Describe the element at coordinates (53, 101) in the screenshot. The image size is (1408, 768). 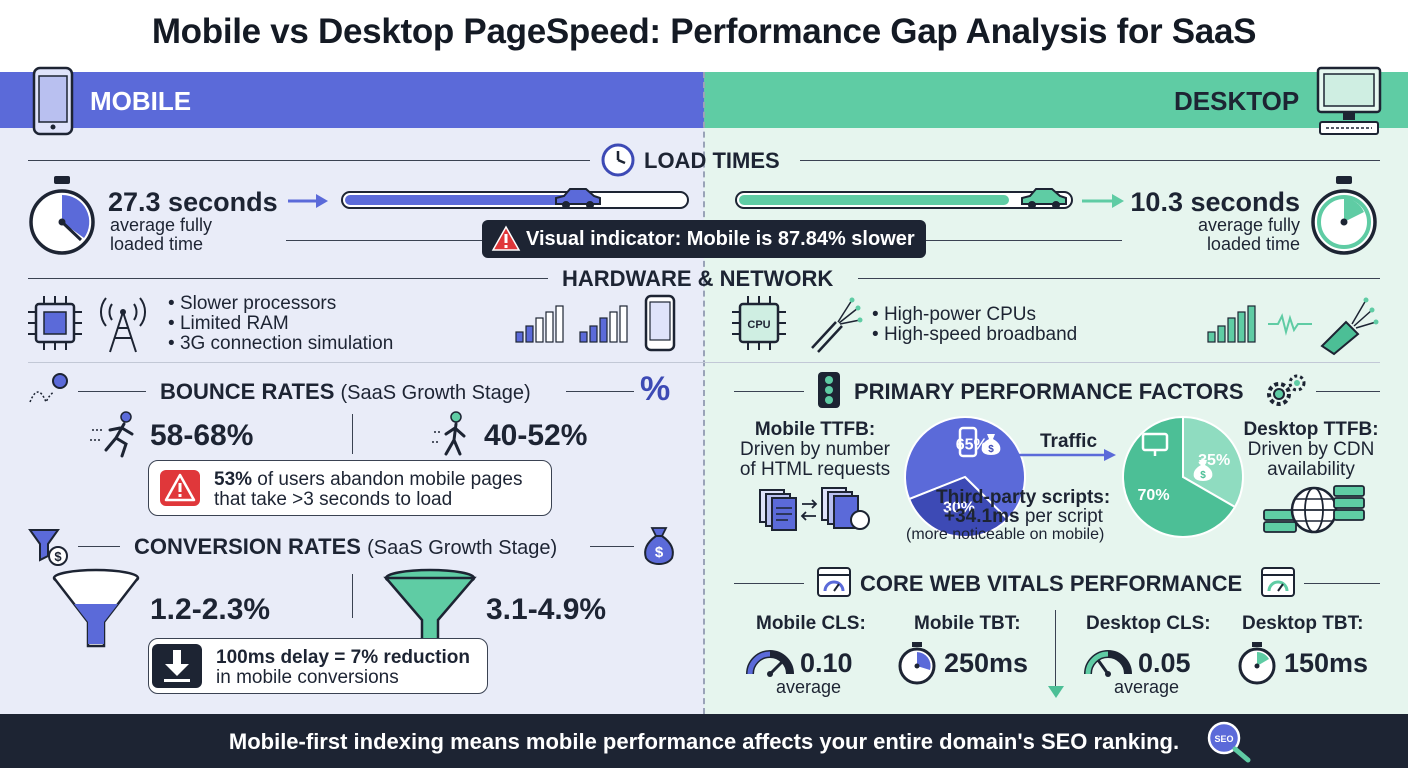
I see `smartphone-icon` at that location.